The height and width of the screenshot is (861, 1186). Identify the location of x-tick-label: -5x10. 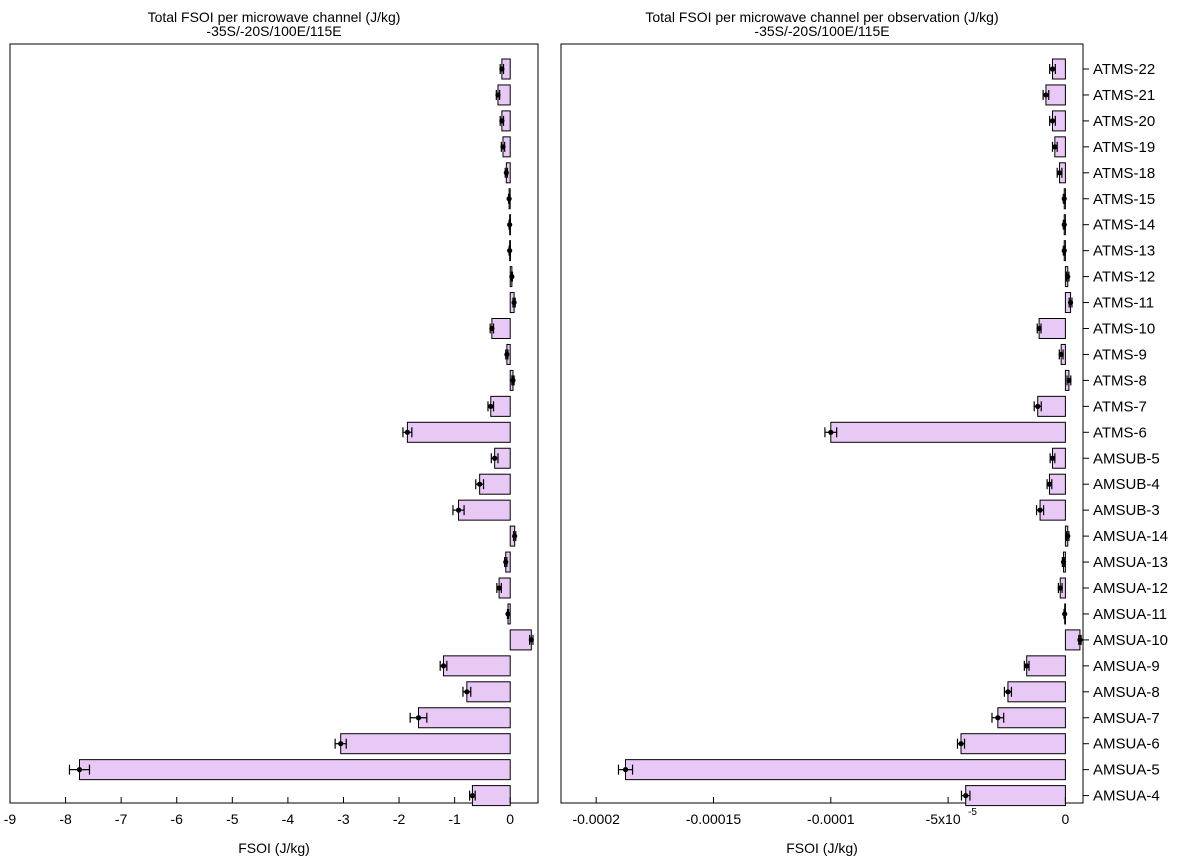
(943, 819).